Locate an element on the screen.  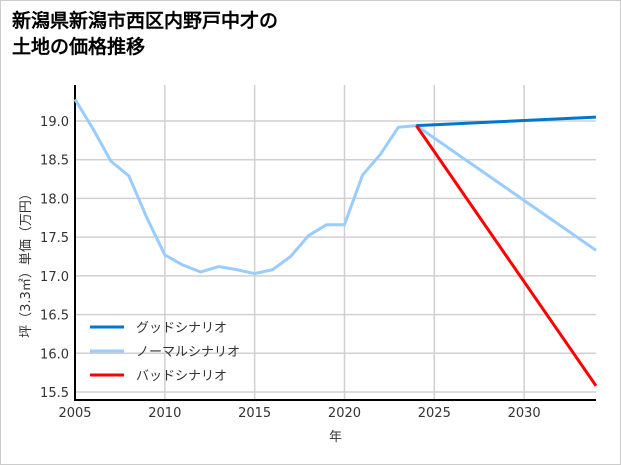
legend-label: ノーマルシナリオ is located at coordinates (188, 352).